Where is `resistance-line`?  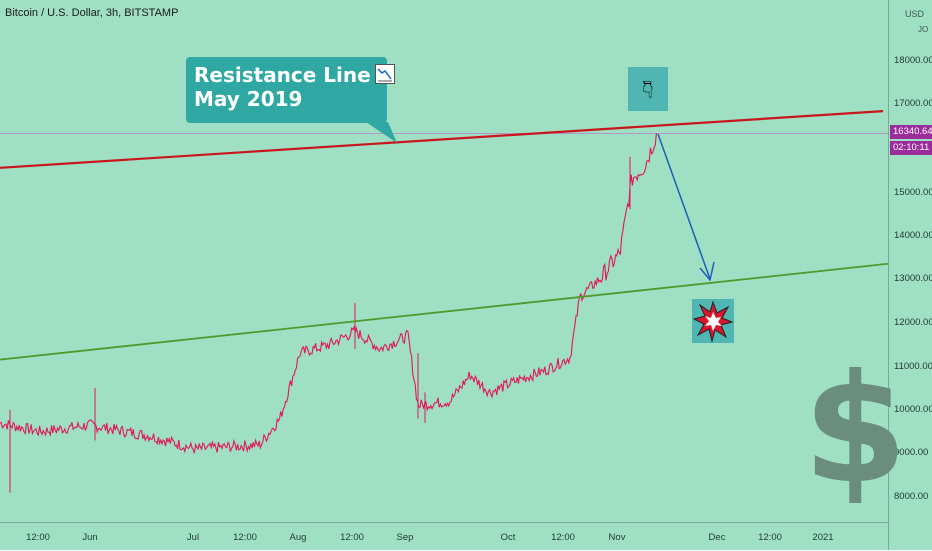 resistance-line is located at coordinates (442, 139).